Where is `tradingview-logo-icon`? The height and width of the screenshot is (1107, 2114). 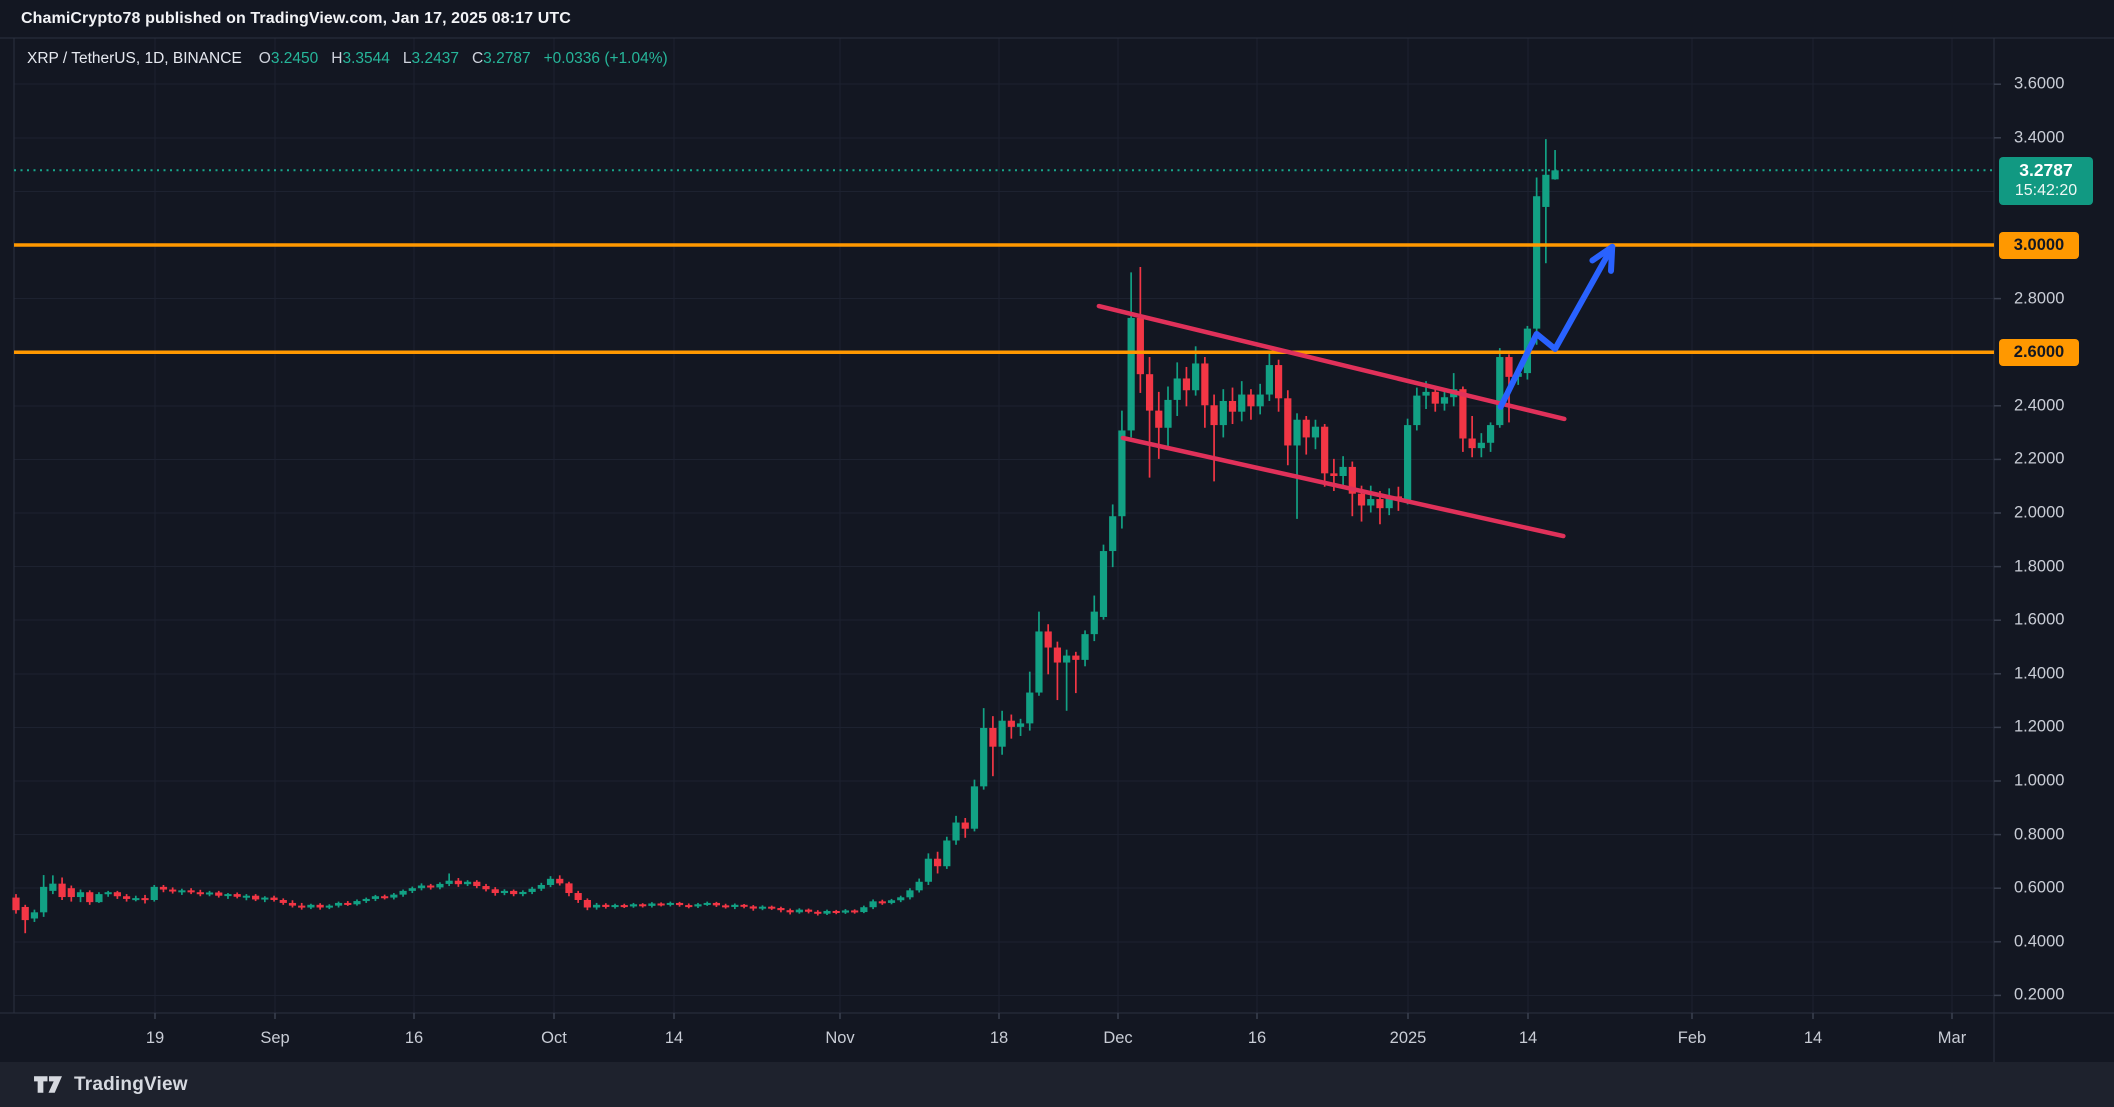
tradingview-logo-icon is located at coordinates (48, 1084).